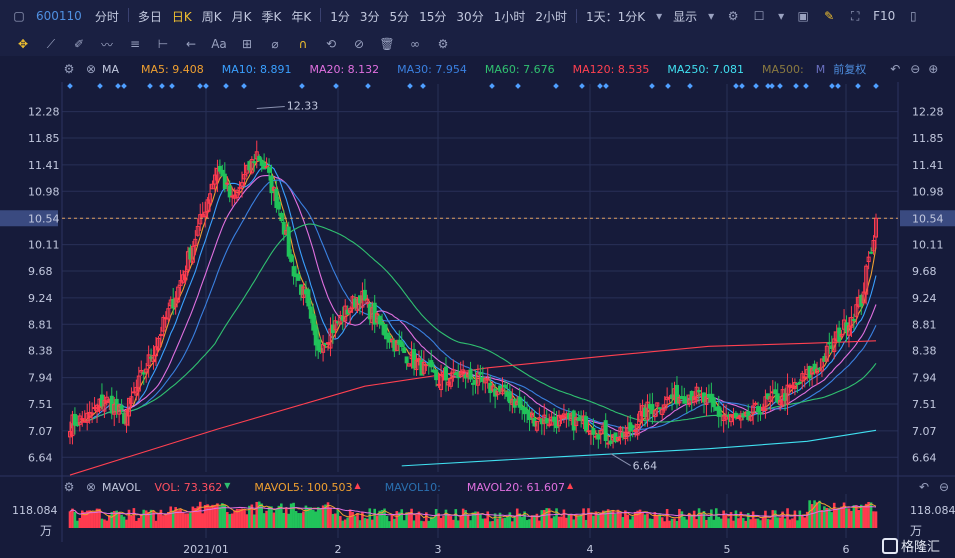  I want to click on expand-icon: ▯, so click(913, 16).